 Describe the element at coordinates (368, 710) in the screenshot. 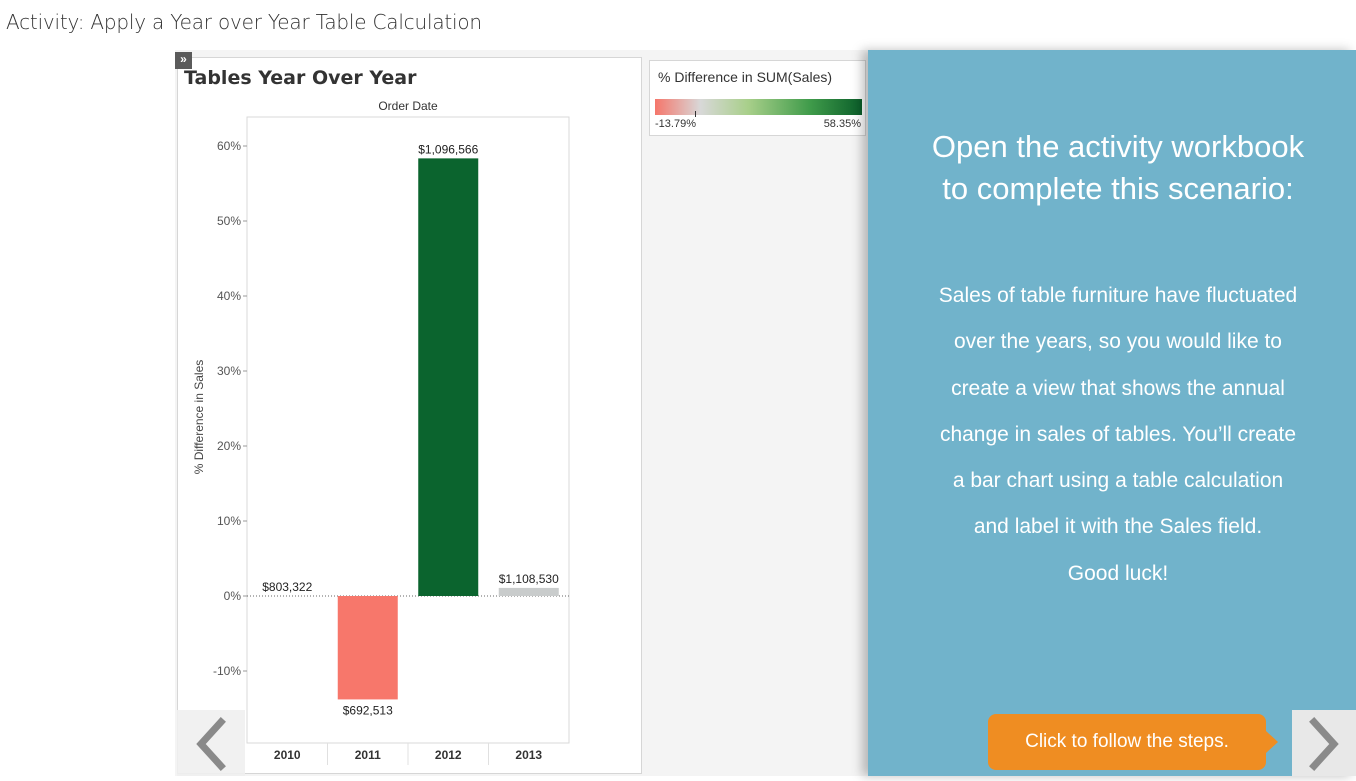

I see `data-label: $692,513` at that location.